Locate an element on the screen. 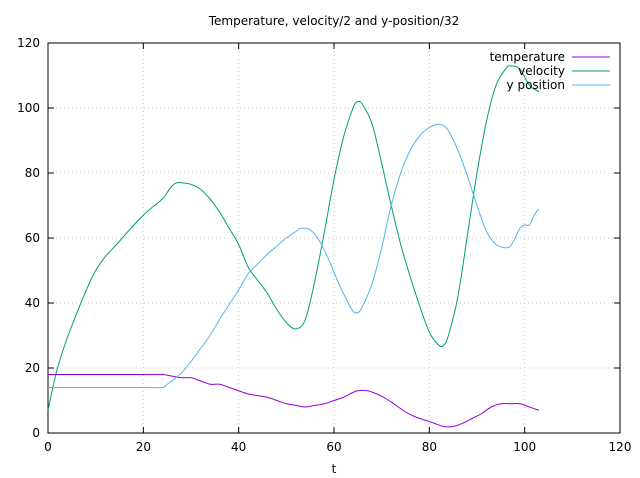  x-axis-label: t is located at coordinates (334, 469).